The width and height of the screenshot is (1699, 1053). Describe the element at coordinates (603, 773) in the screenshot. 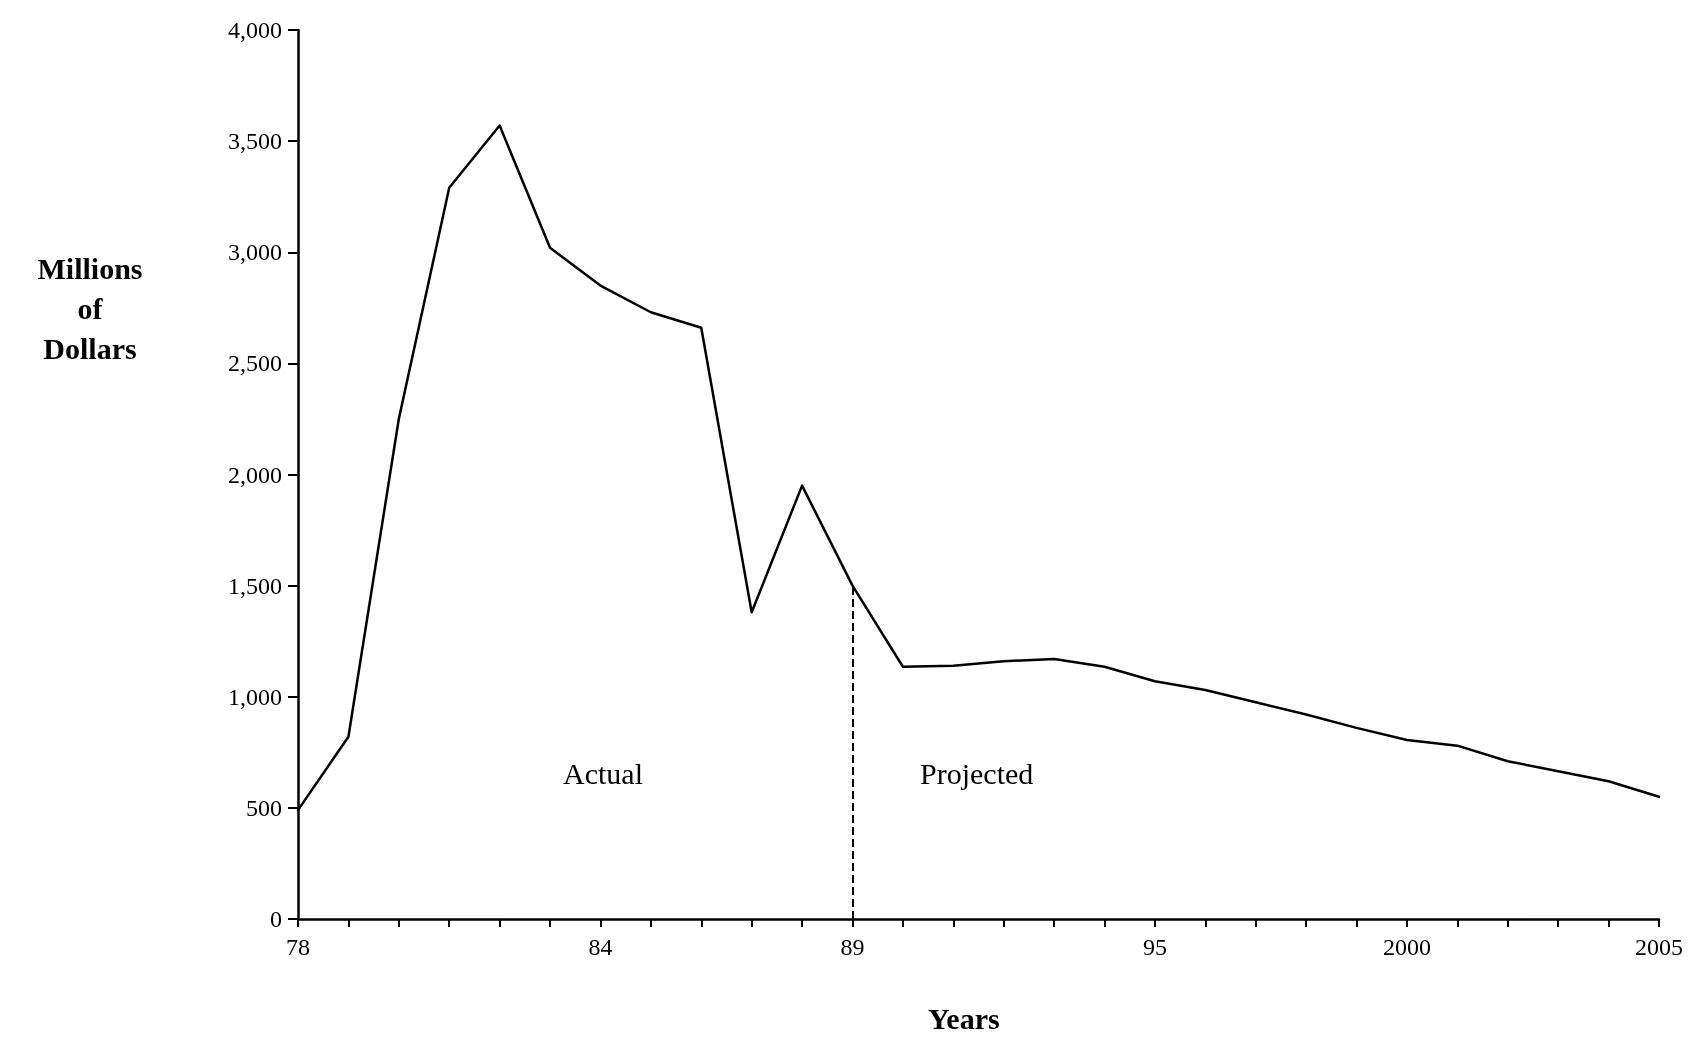

I see `annotation: Actual` at that location.